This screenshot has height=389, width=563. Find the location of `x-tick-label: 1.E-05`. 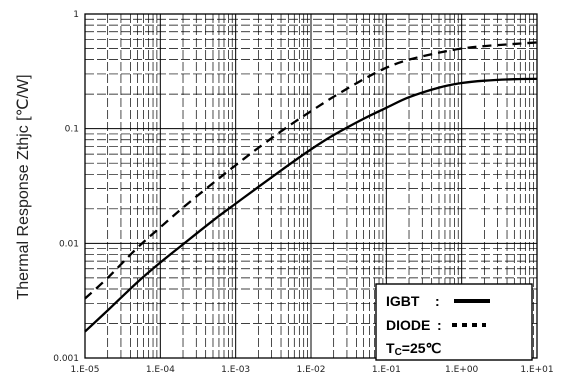

x-tick-label: 1.E-05 is located at coordinates (85, 370).